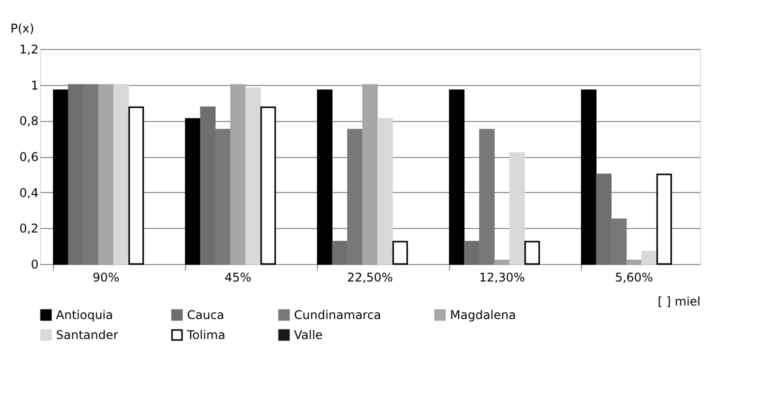 The image size is (766, 403). Describe the element at coordinates (85, 315) in the screenshot. I see `legend-label: Antioquia` at that location.